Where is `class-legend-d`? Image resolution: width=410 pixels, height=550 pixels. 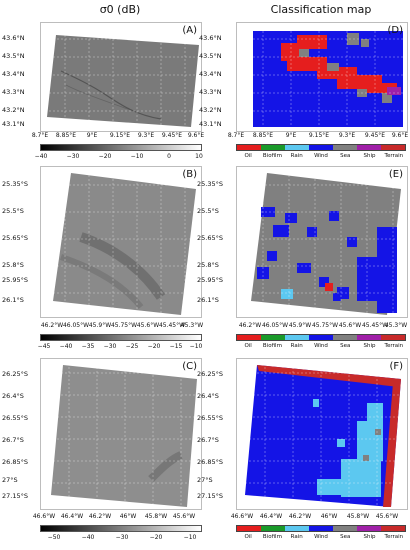 class-legend-d is located at coordinates (321, 147).